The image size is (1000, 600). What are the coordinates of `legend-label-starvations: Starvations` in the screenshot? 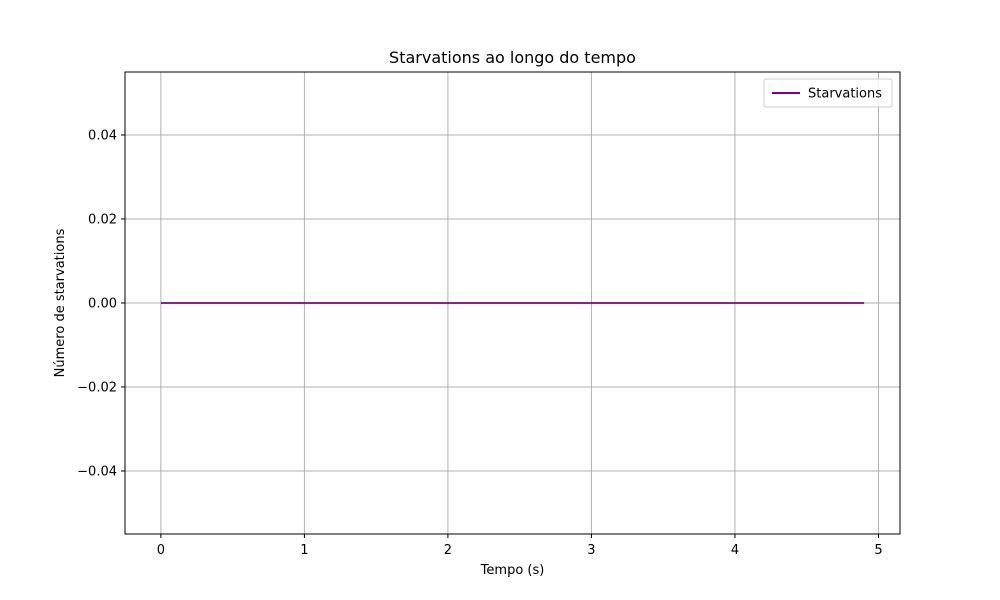 It's located at (845, 94).